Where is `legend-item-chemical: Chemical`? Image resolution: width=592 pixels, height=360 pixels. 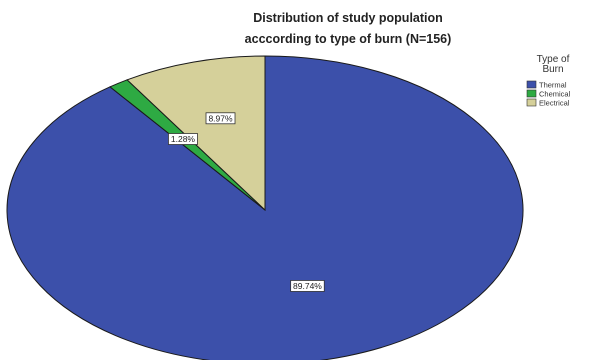
legend-item-chemical: Chemical is located at coordinates (548, 94).